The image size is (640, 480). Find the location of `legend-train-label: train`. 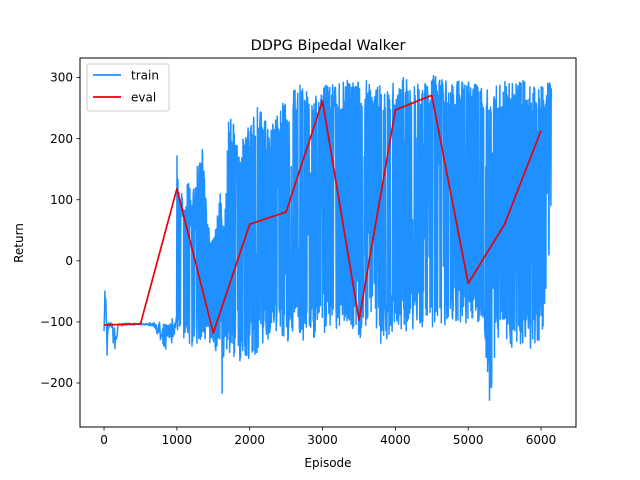

legend-train-label: train is located at coordinates (145, 76).